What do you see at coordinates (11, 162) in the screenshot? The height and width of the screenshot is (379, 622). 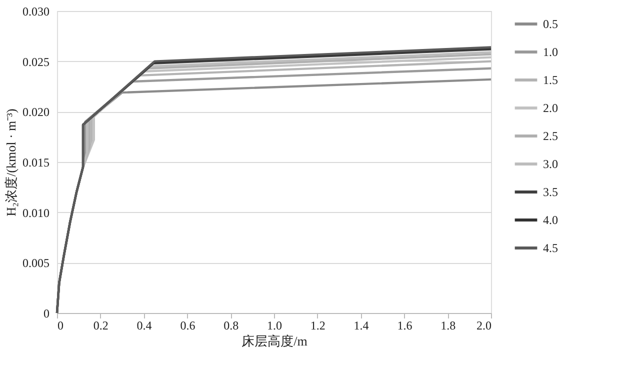 I see `y-axis-title: H₂浓度/(kmol · m⁻³)` at bounding box center [11, 162].